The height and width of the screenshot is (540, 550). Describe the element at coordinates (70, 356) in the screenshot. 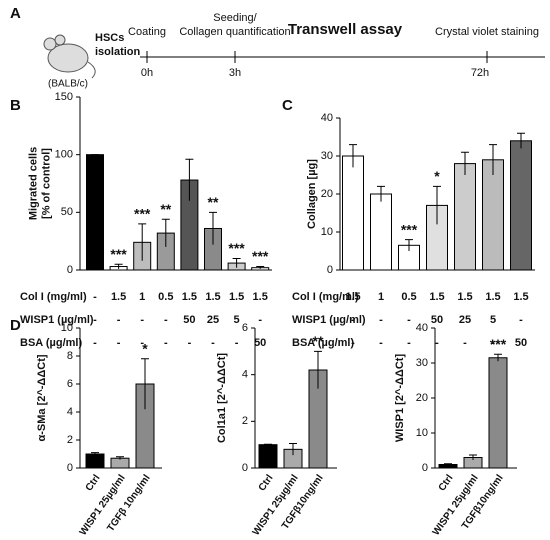

I see `y-tick-label: 8` at that location.